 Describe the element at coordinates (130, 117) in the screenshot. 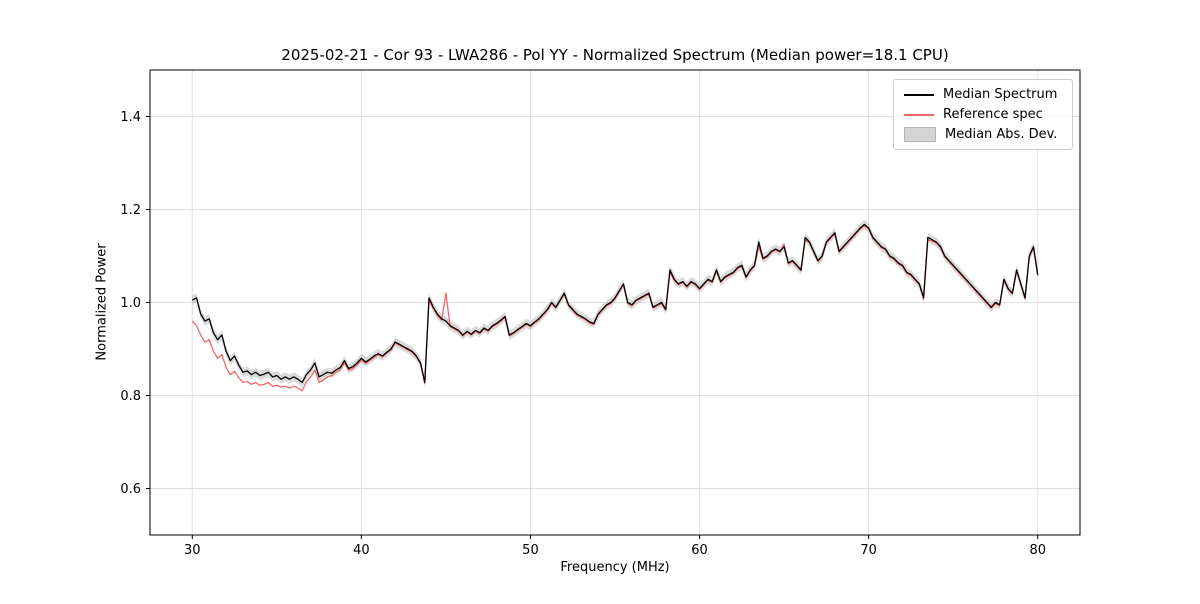

I see `y-tick-label: 1.4` at that location.